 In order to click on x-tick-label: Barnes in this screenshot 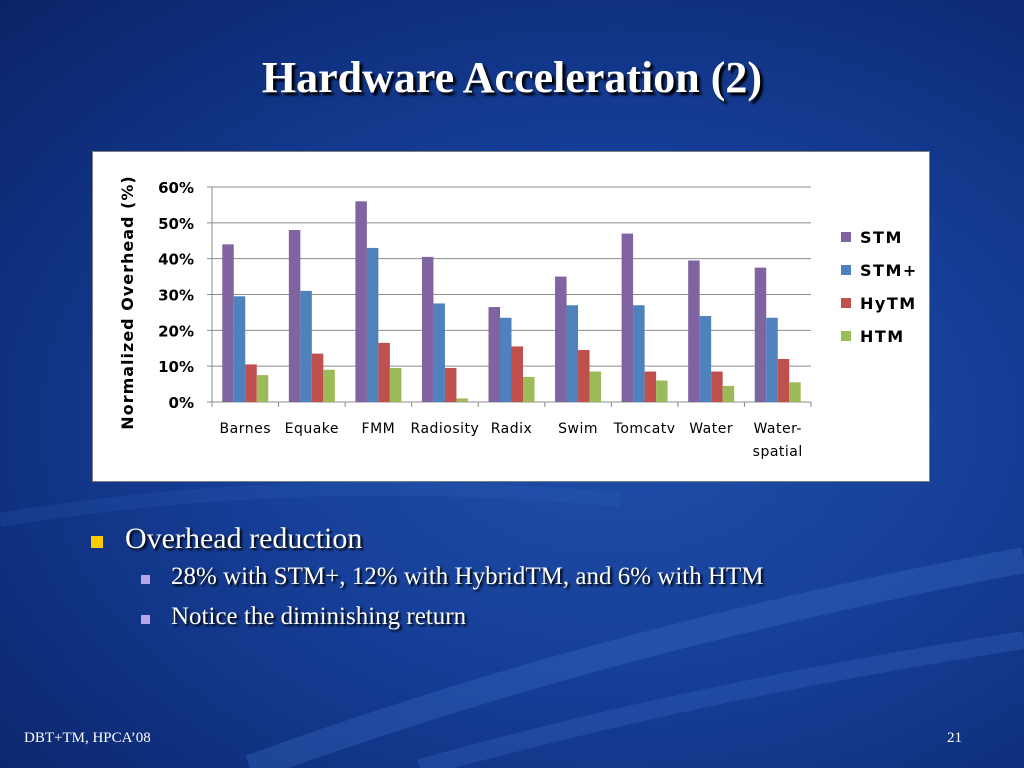, I will do `click(245, 429)`.